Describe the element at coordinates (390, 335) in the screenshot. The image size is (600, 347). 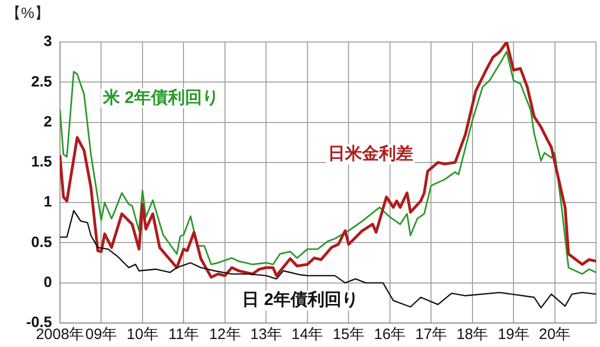
I see `x-tick-label: 16年` at that location.